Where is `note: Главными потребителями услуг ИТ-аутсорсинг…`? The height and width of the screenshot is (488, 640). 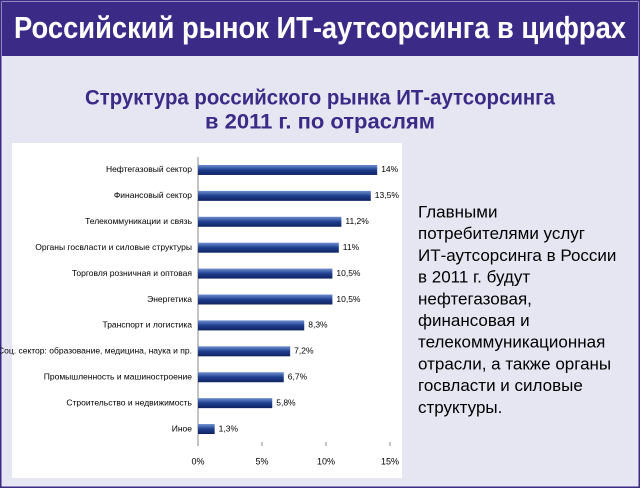
note: Главными потребителями услуг ИТ-аутсорсинг… is located at coordinates (517, 309).